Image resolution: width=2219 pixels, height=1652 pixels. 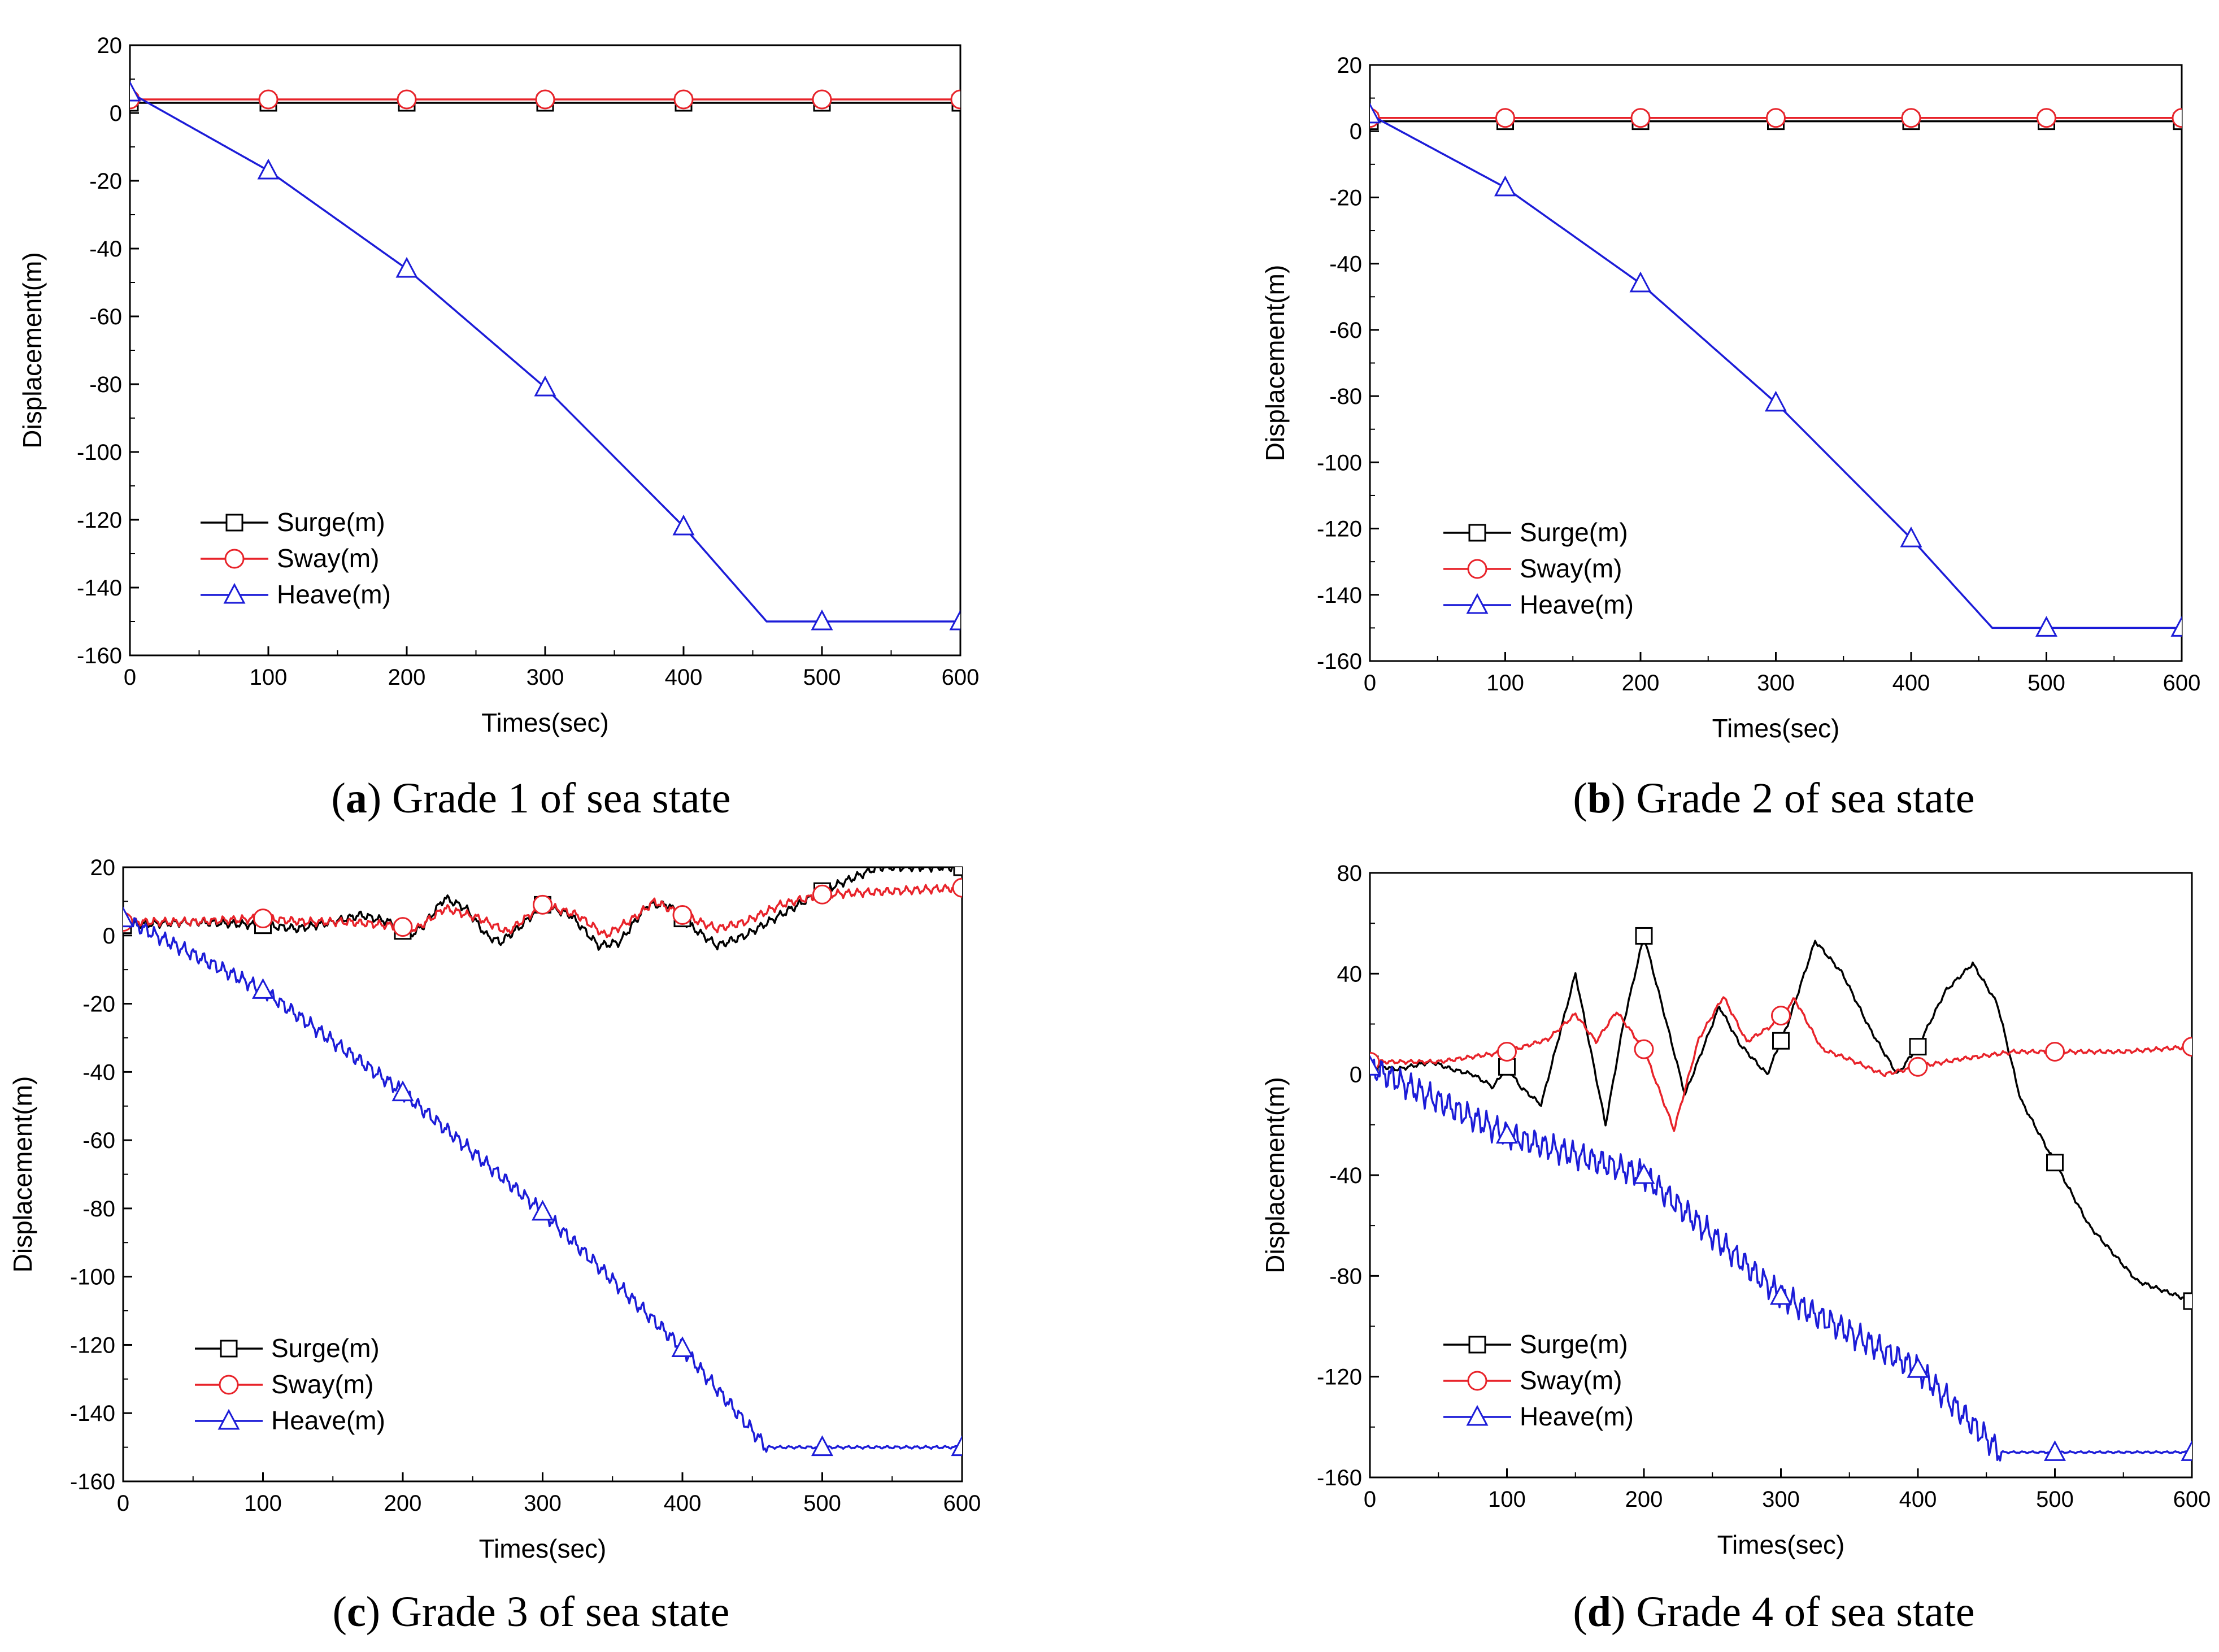 I want to click on x-tick-label: 0, so click(x=130, y=677).